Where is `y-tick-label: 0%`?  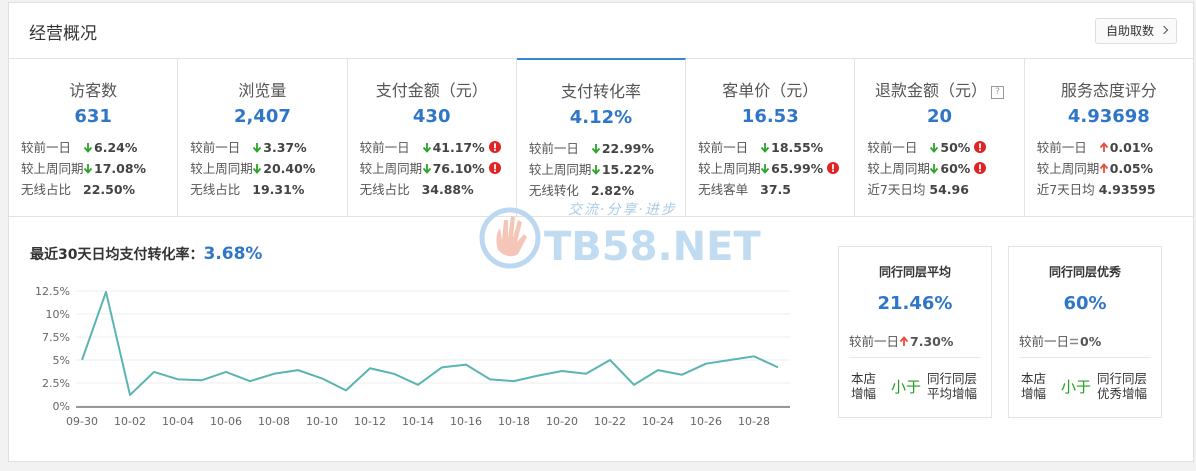 y-tick-label: 0% is located at coordinates (61, 406).